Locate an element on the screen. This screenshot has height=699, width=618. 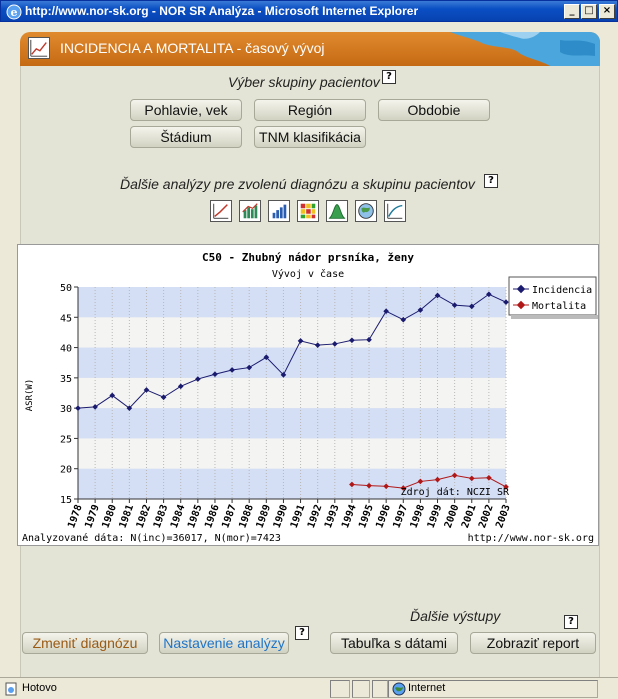
line-chart-icon is located at coordinates (39, 48).